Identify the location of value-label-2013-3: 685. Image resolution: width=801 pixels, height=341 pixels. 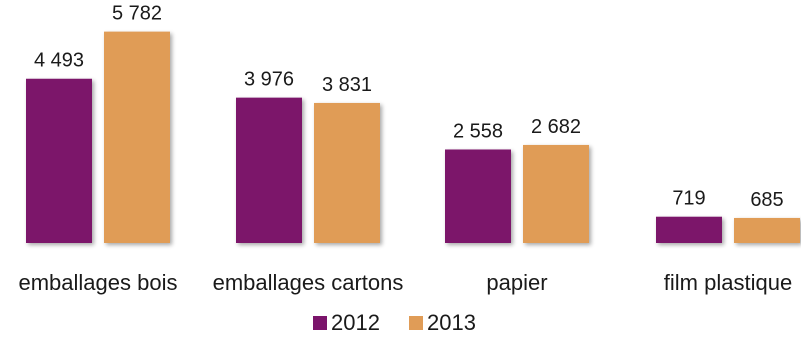
(766, 200).